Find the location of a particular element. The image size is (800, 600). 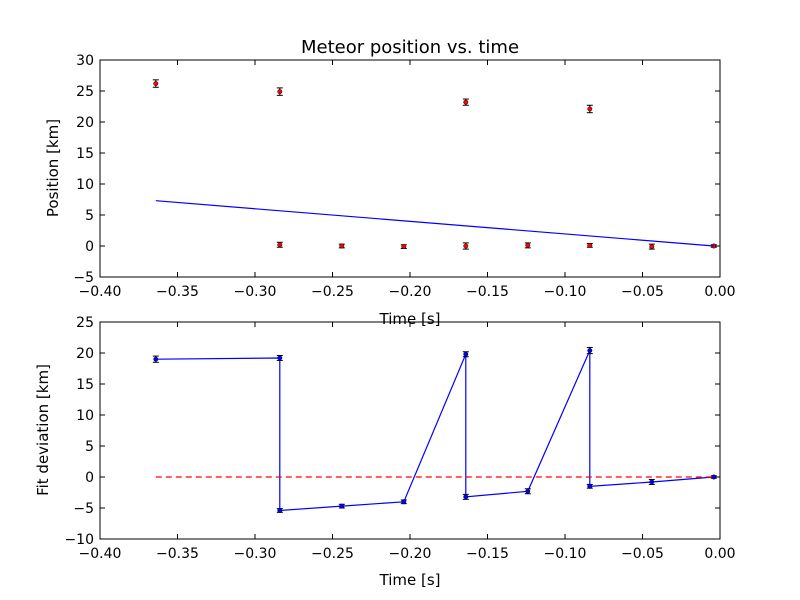

fit-line is located at coordinates (434, 223).